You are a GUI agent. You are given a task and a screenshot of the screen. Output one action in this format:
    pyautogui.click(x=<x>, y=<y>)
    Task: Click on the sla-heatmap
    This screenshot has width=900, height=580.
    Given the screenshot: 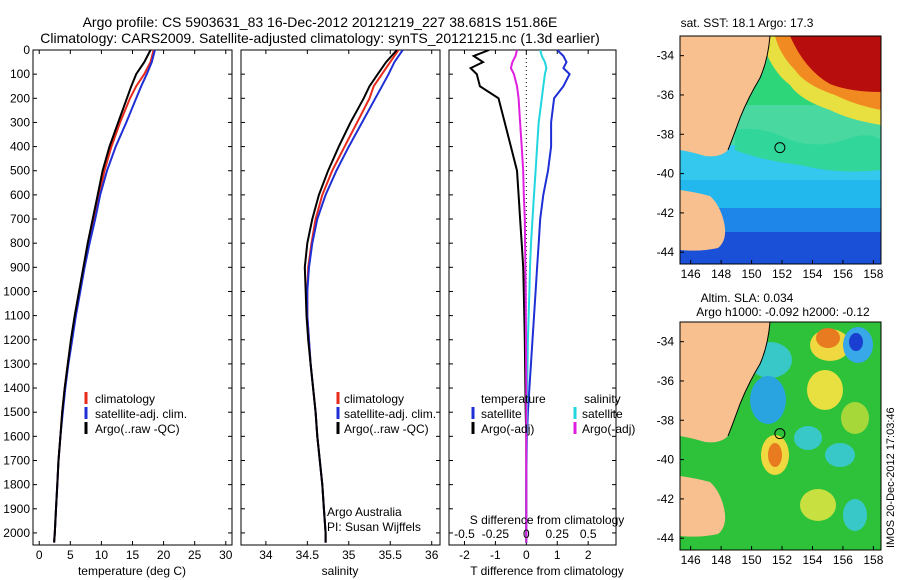 What is the action you would take?
    pyautogui.click(x=780, y=436)
    